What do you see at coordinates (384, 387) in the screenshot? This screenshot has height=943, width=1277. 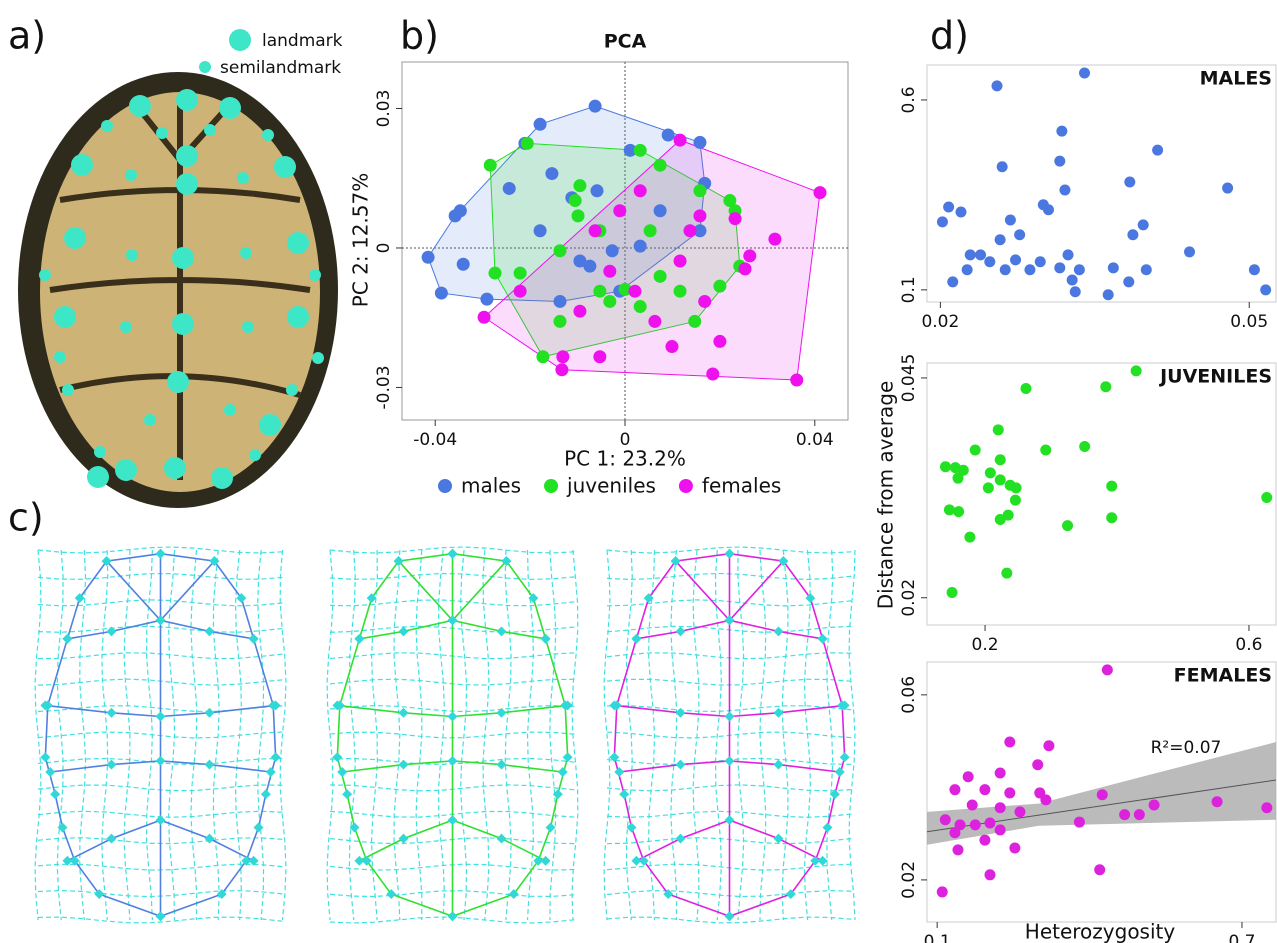 I see `y-tick-label: -0.03` at bounding box center [384, 387].